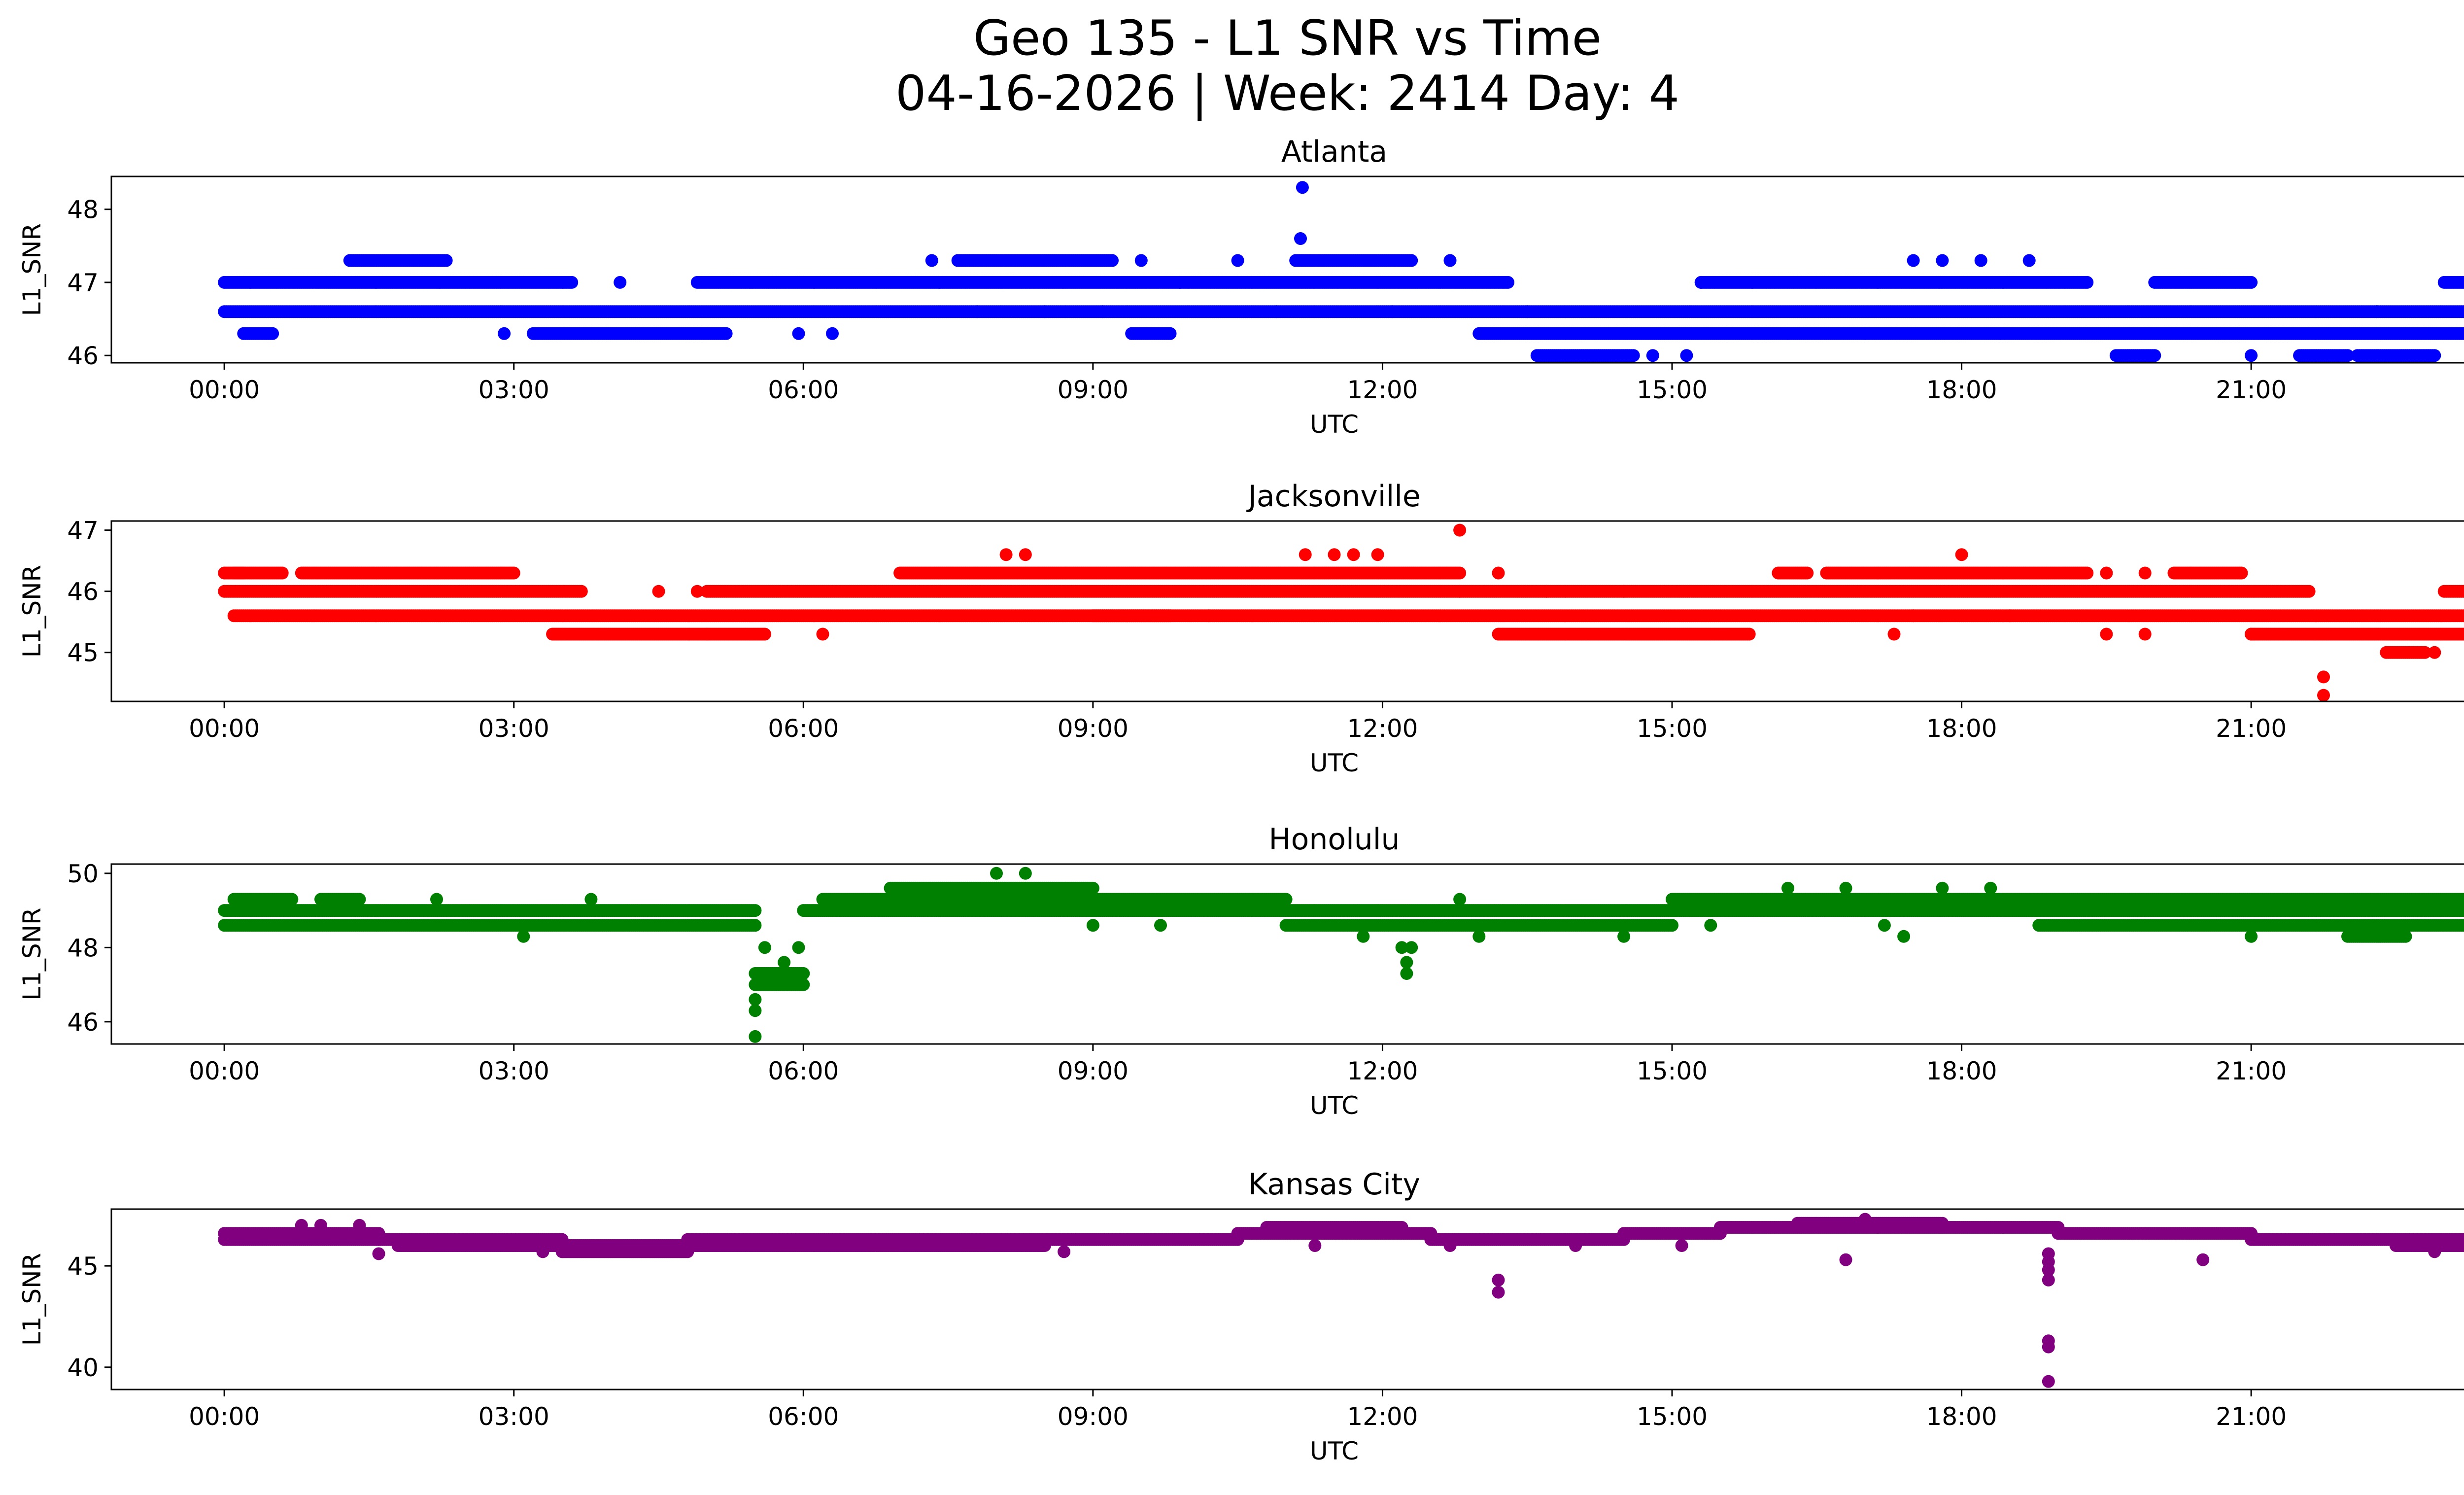 This screenshot has height=1495, width=2464. I want to click on atlanta-xtick-label: 21:00, so click(2251, 390).